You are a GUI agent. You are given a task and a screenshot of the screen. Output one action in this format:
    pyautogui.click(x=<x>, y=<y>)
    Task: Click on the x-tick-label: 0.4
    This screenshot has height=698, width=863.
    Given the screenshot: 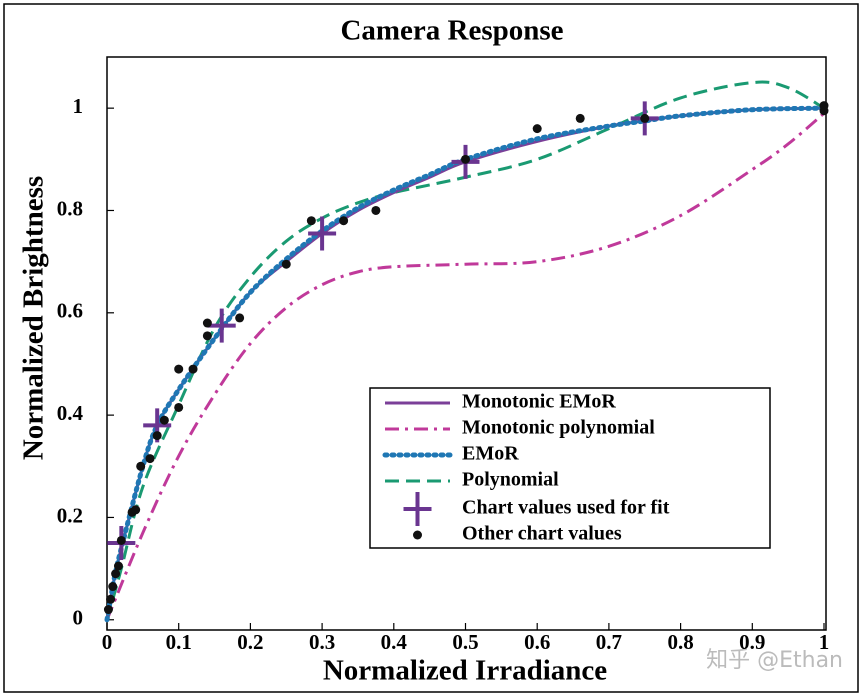 What is the action you would take?
    pyautogui.click(x=394, y=642)
    